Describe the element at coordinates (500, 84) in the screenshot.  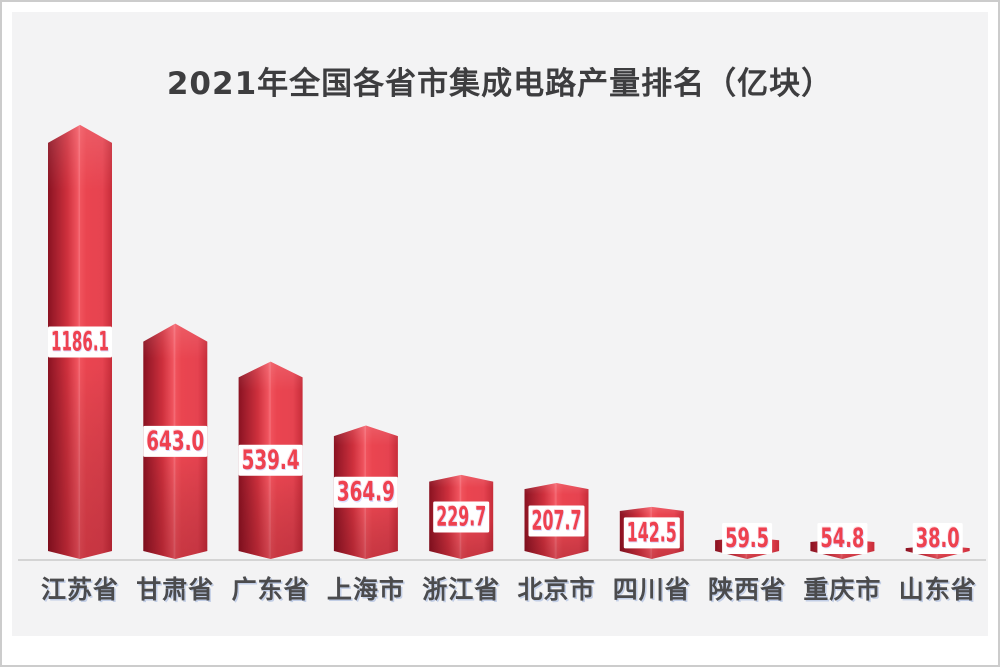
I see `chart-title: 2021年全国各省市集成电路产量排名（亿块）` at that location.